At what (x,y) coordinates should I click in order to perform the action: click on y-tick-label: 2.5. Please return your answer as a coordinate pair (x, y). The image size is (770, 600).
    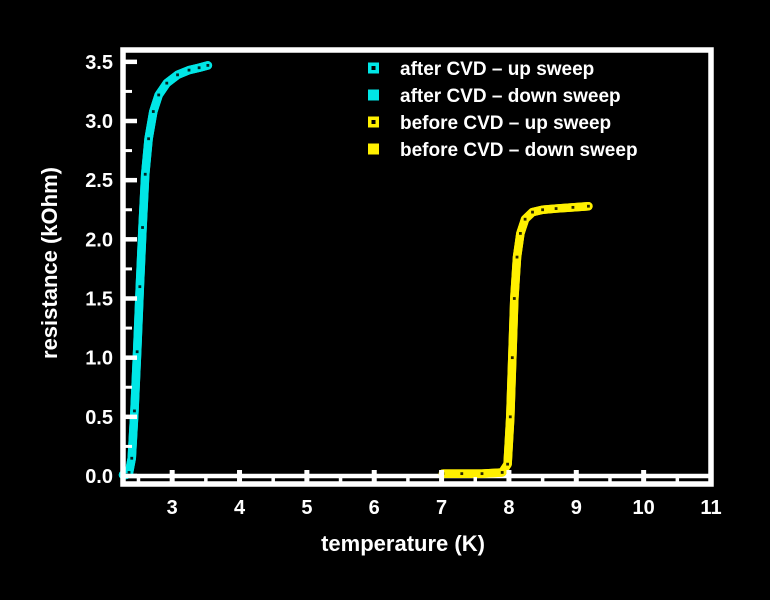
    Looking at the image, I should click on (99, 181).